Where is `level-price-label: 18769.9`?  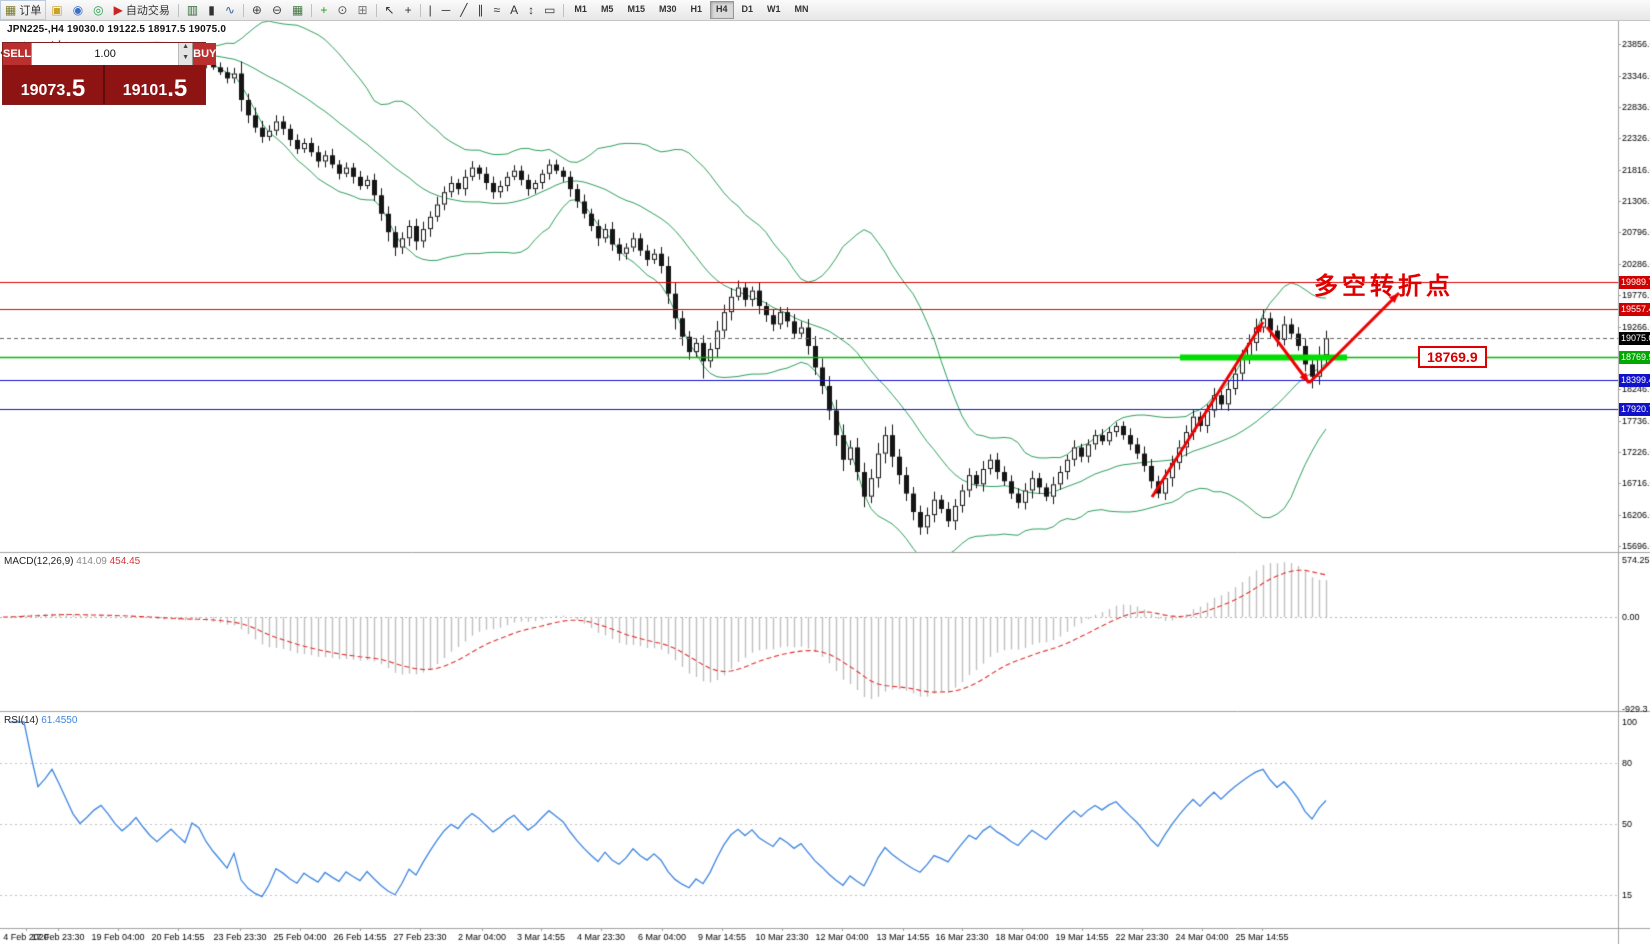
level-price-label: 18769.9 is located at coordinates (1452, 357).